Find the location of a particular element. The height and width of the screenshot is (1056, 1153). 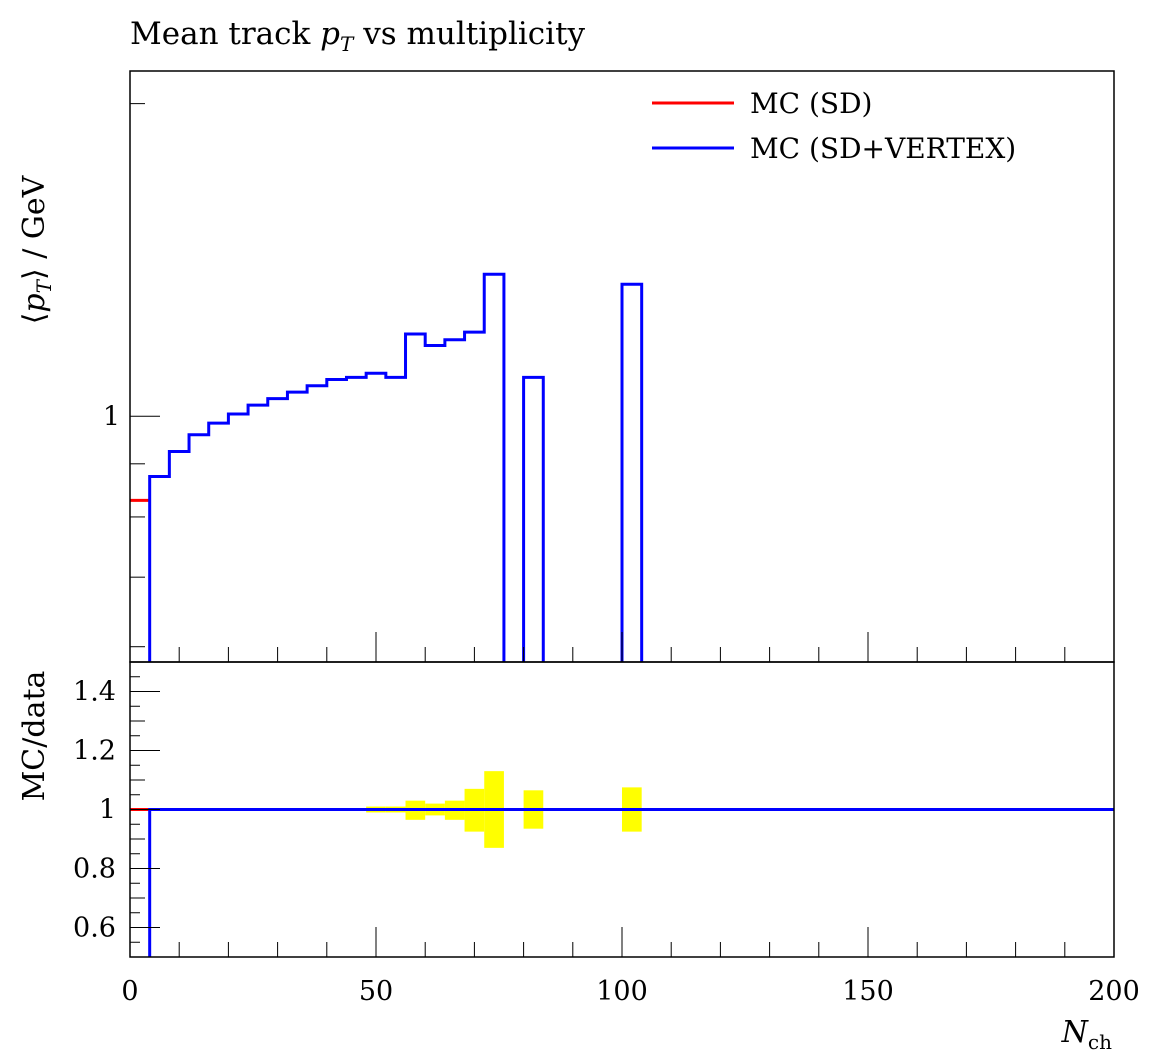

chart-title-prefix: Mean track is located at coordinates (225, 34).